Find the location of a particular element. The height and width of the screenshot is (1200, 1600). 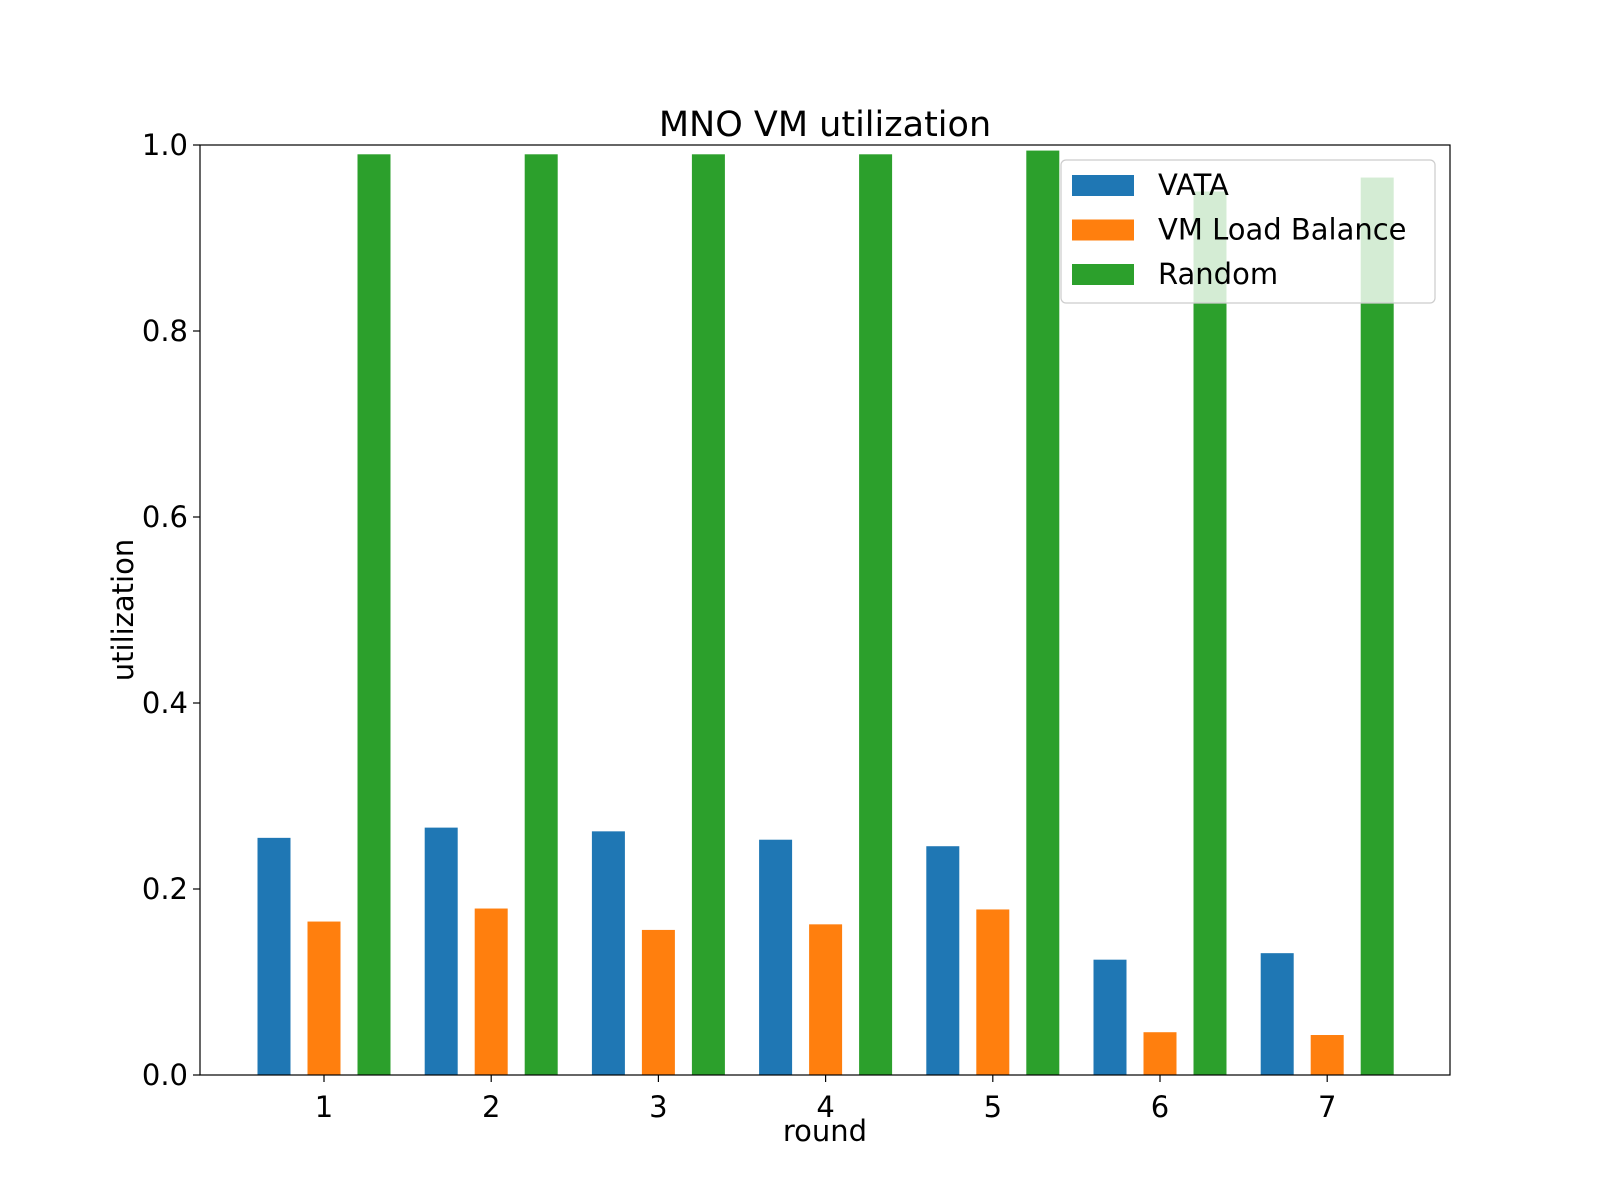

y-axis: 0.0 0.2 0.4 0.6 0.8 1.0 is located at coordinates (171, 610).